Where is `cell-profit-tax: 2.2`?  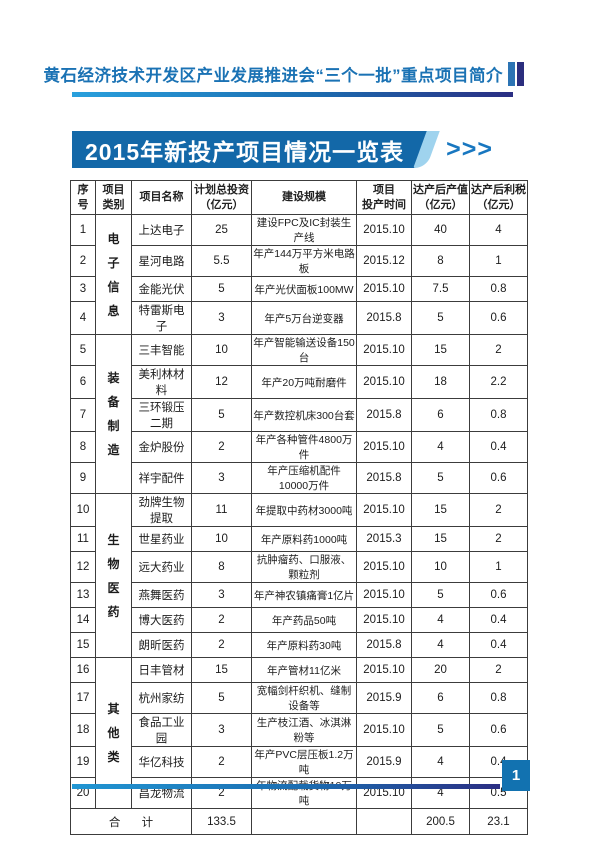 cell-profit-tax: 2.2 is located at coordinates (498, 382).